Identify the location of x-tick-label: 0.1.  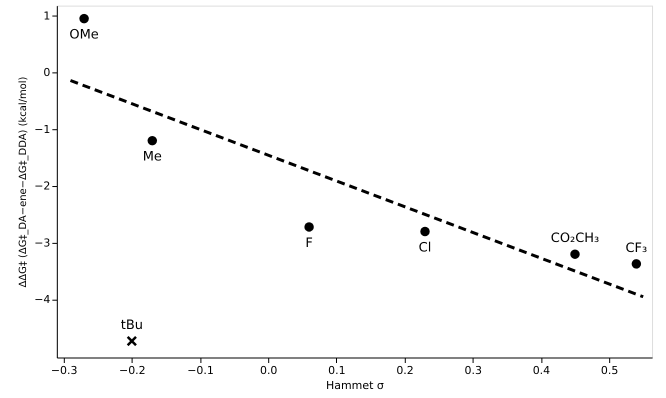
(337, 370).